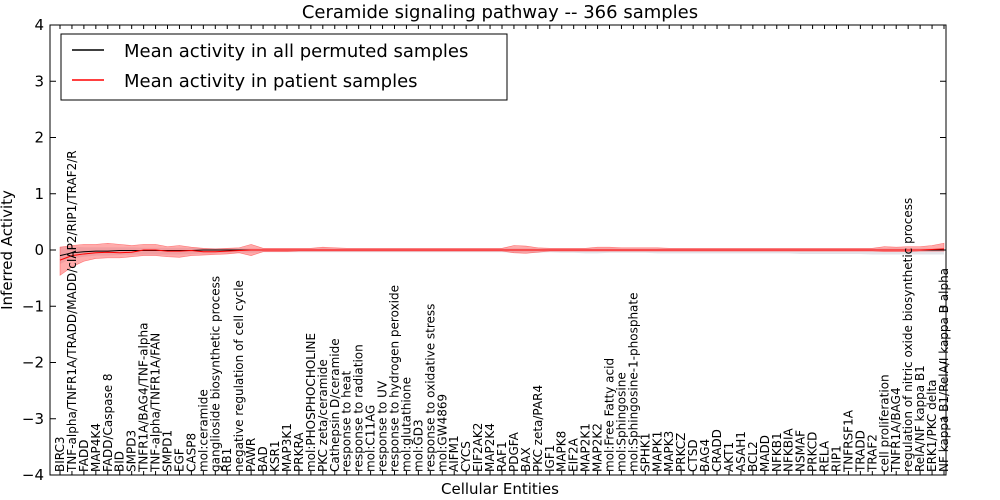  I want to click on y-tick-label: 1, so click(39, 194).